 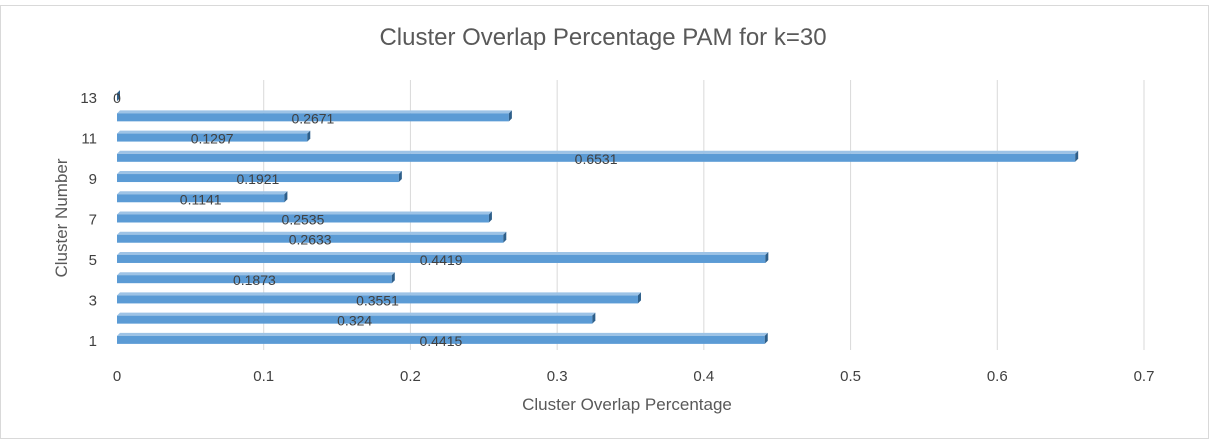 What do you see at coordinates (410, 376) in the screenshot?
I see `x-tick-label: 0.2` at bounding box center [410, 376].